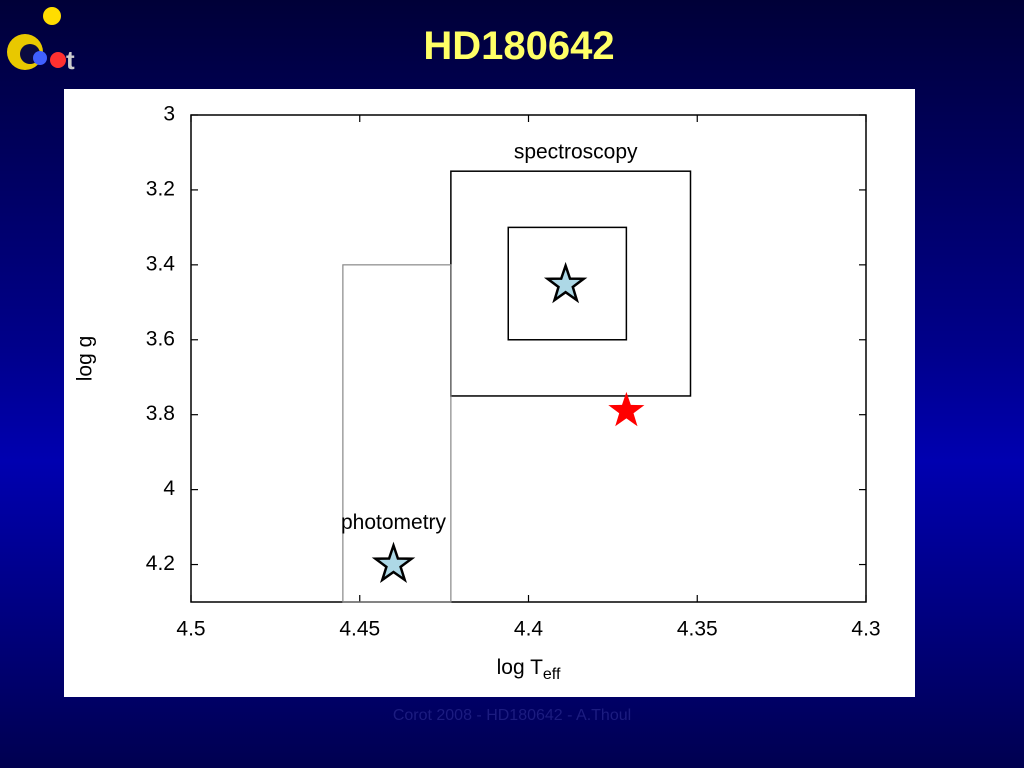 This screenshot has height=768, width=1024. What do you see at coordinates (519, 46) in the screenshot?
I see `slide-title: HD180642` at bounding box center [519, 46].